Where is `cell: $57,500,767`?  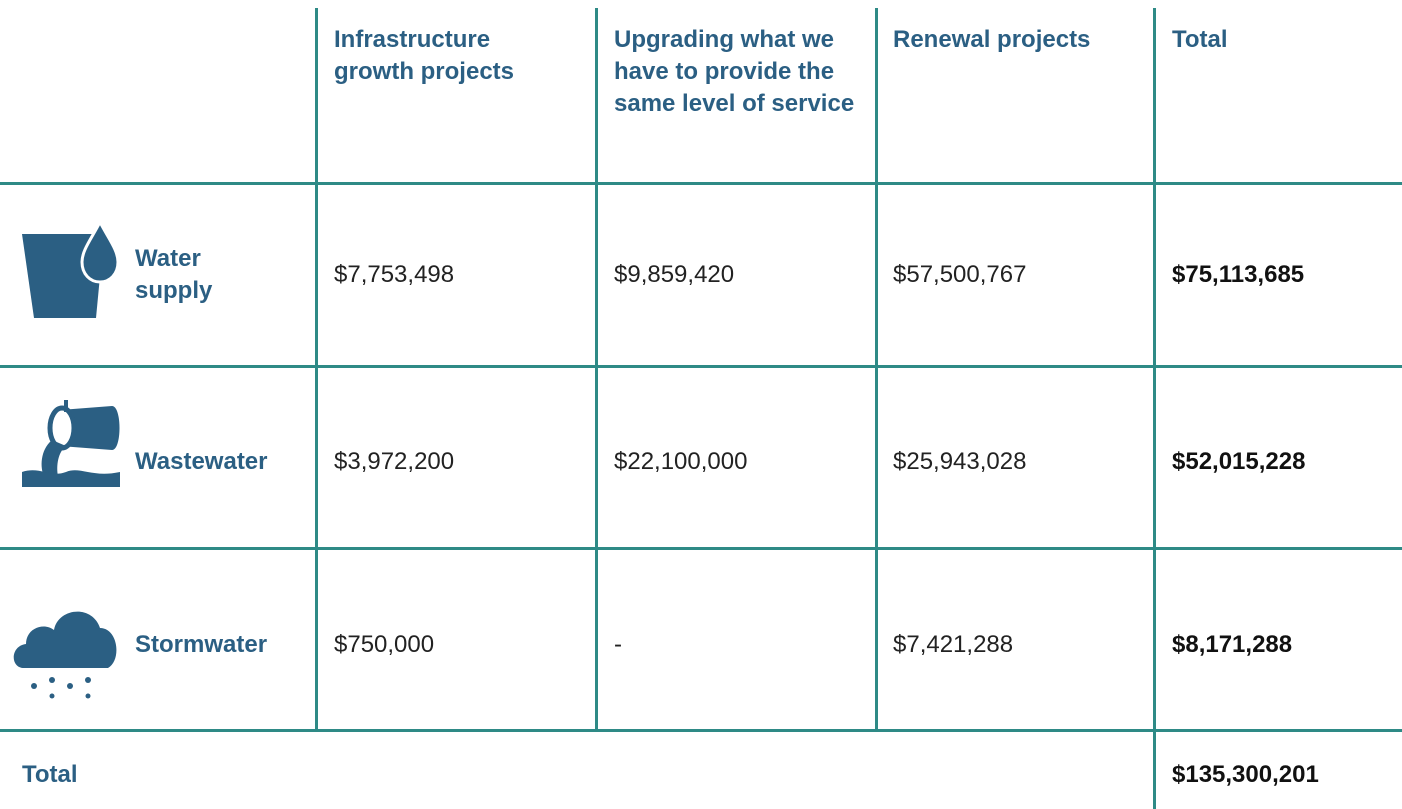
cell: $57,500,767 is located at coordinates (960, 274).